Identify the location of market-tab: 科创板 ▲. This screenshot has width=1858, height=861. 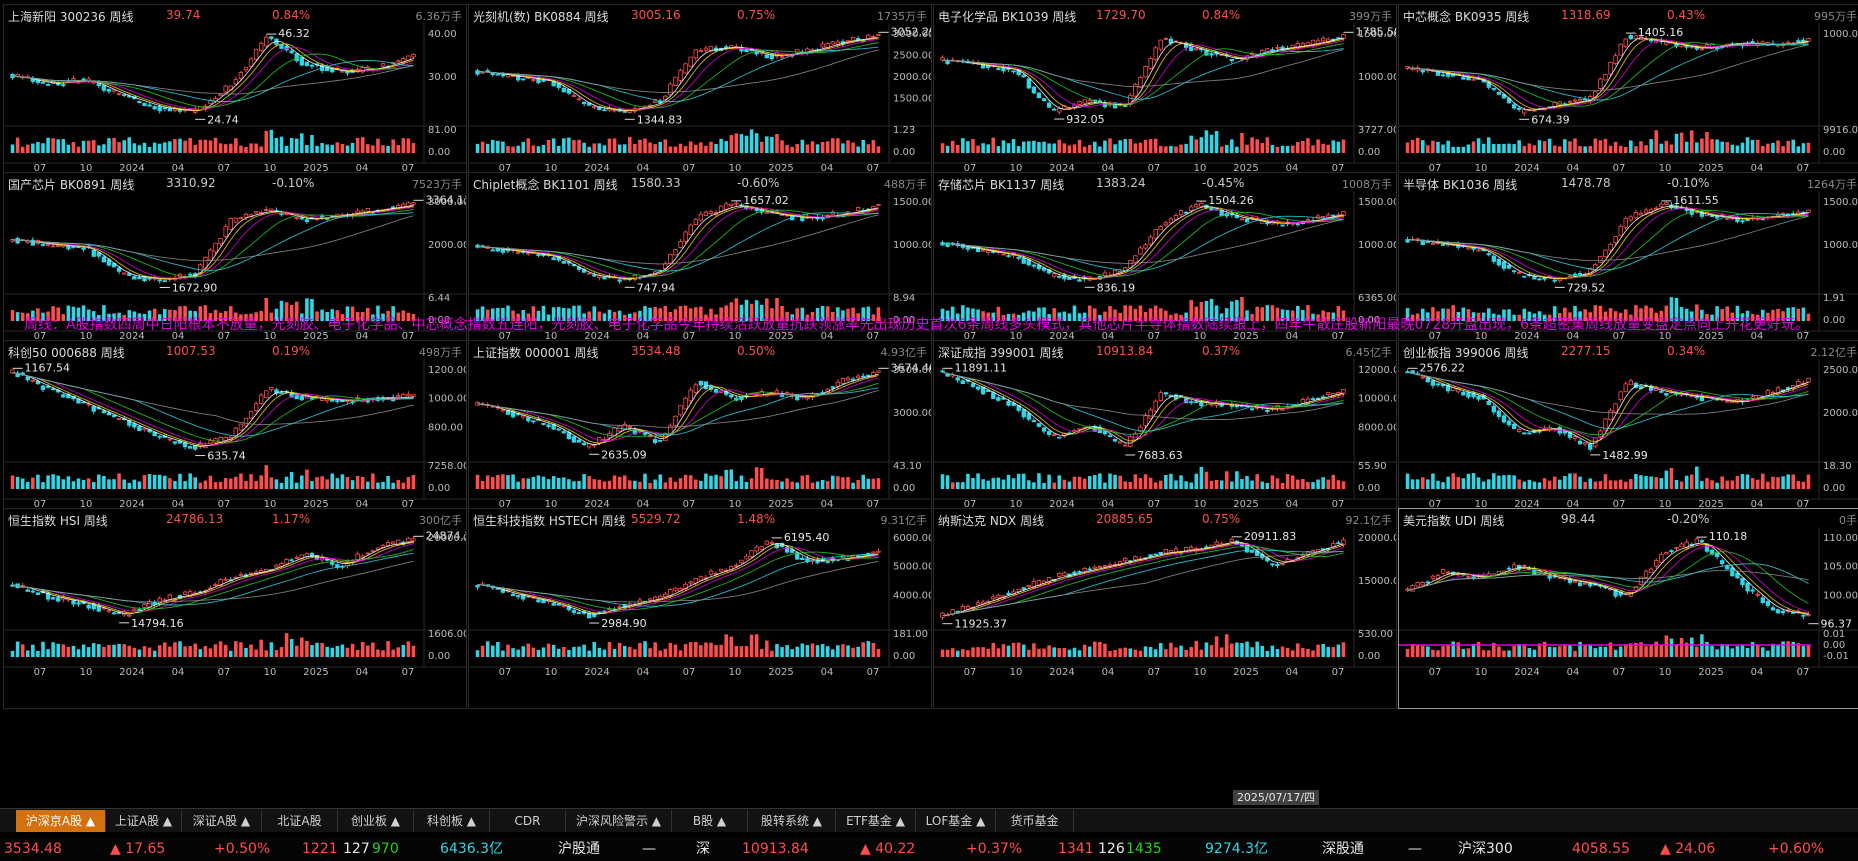
(452, 821).